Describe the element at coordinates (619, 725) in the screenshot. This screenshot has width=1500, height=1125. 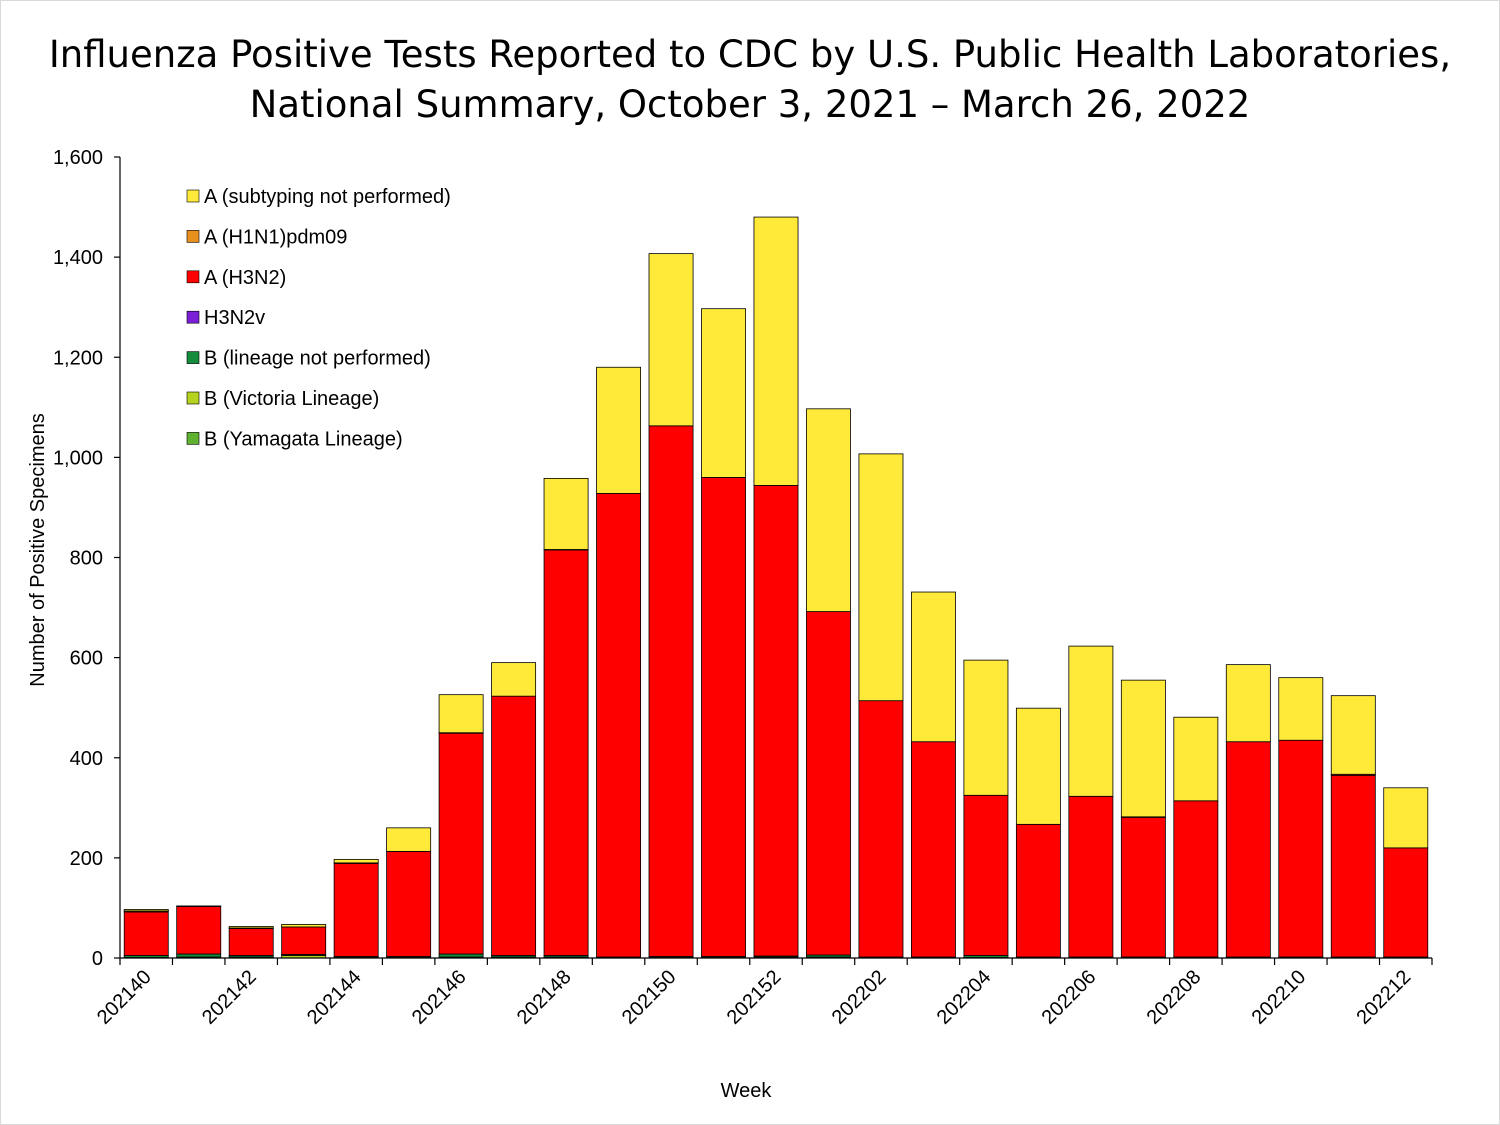
I see `bar-202149-a-h3n2` at that location.